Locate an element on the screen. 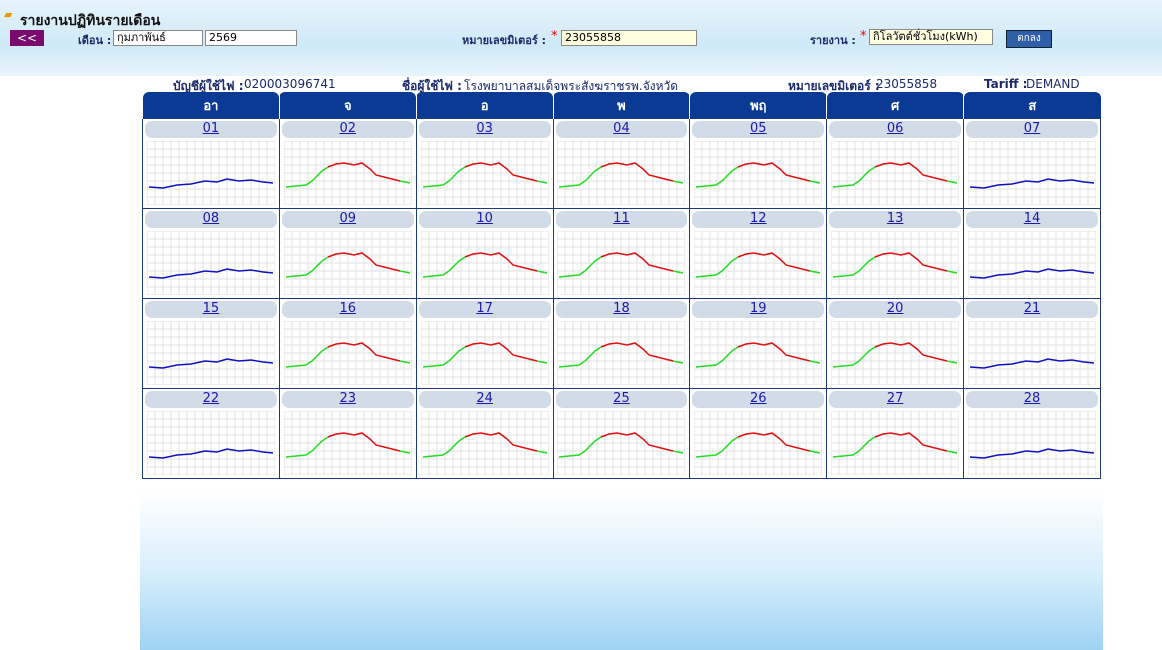 This screenshot has height=650, width=1162. day-link: 14 is located at coordinates (1032, 218).